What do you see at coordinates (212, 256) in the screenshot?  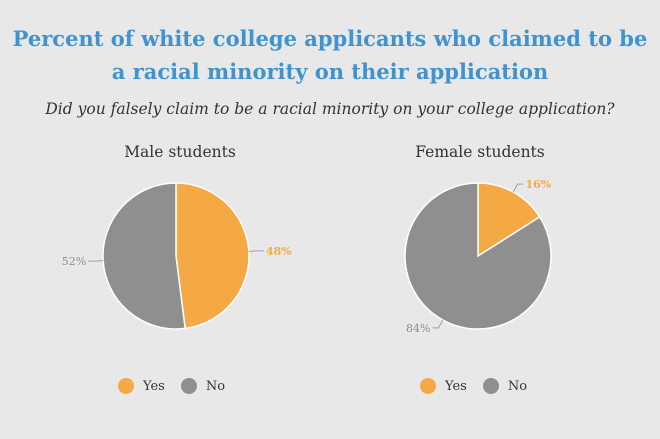 I see `male-slice-yes` at bounding box center [212, 256].